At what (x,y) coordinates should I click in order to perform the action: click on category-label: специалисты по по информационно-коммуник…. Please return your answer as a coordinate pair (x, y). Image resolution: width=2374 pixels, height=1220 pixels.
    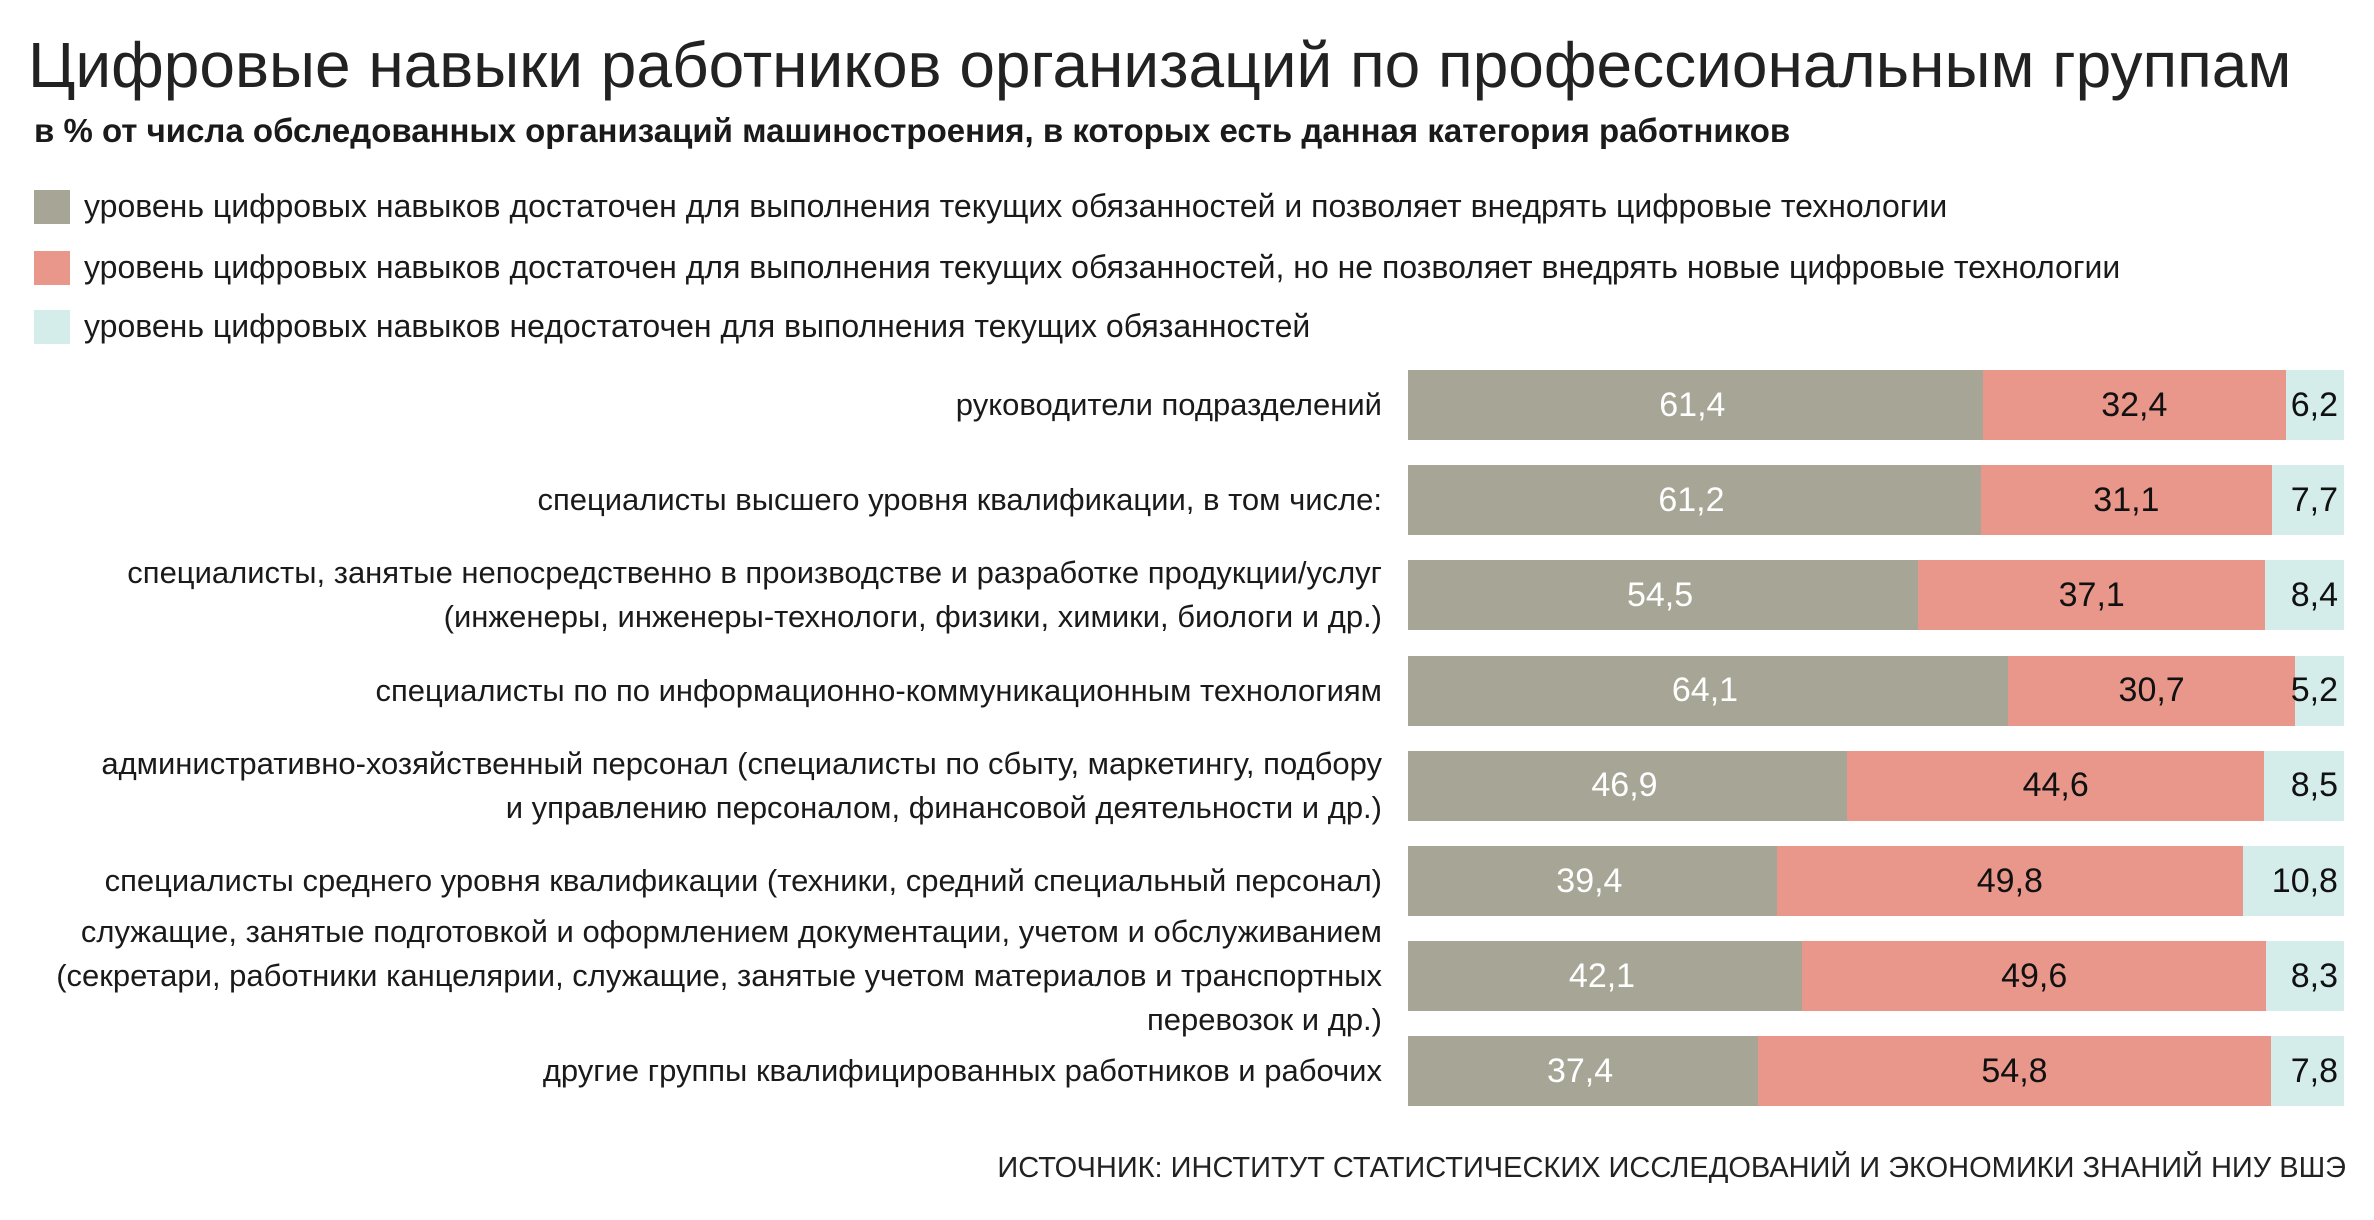
    Looking at the image, I should click on (878, 690).